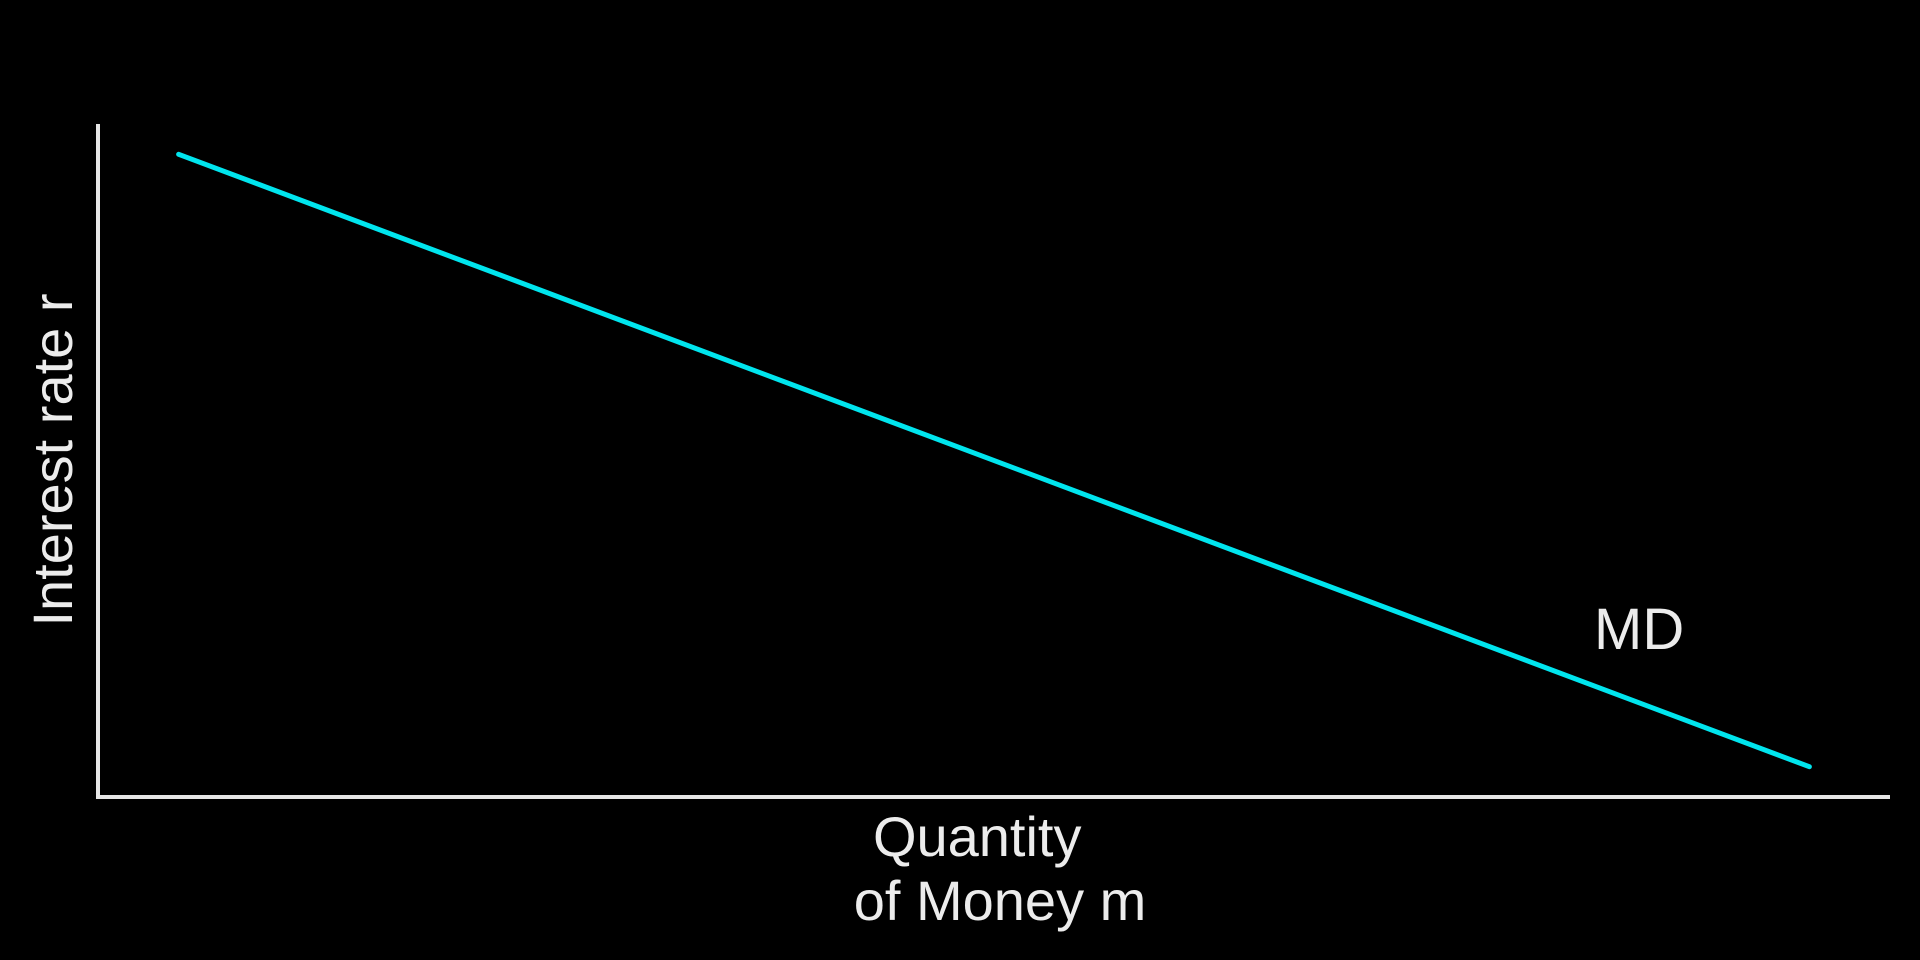 This screenshot has width=1920, height=960. What do you see at coordinates (977, 836) in the screenshot?
I see `x-axis-label-line-1: Quantity` at bounding box center [977, 836].